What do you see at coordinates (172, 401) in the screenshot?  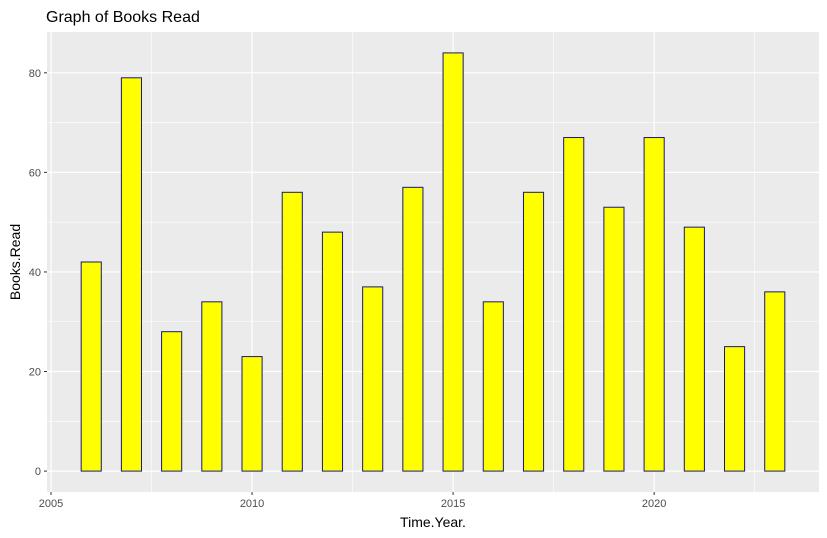 I see `bar-2008` at bounding box center [172, 401].